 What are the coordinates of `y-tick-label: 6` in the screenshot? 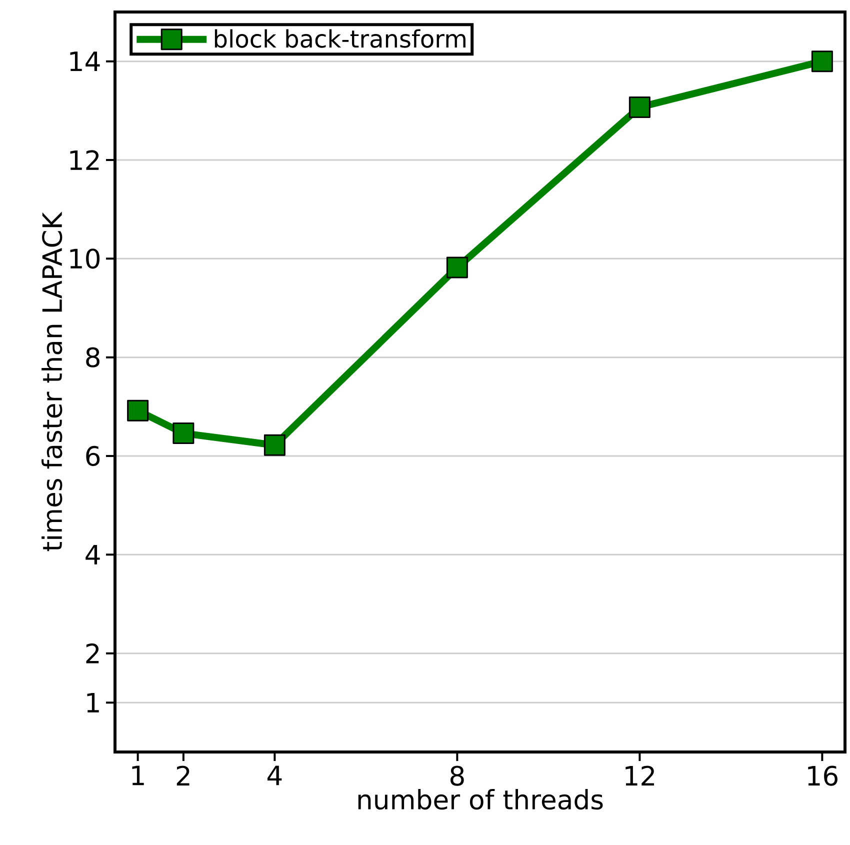 It's located at (93, 456).